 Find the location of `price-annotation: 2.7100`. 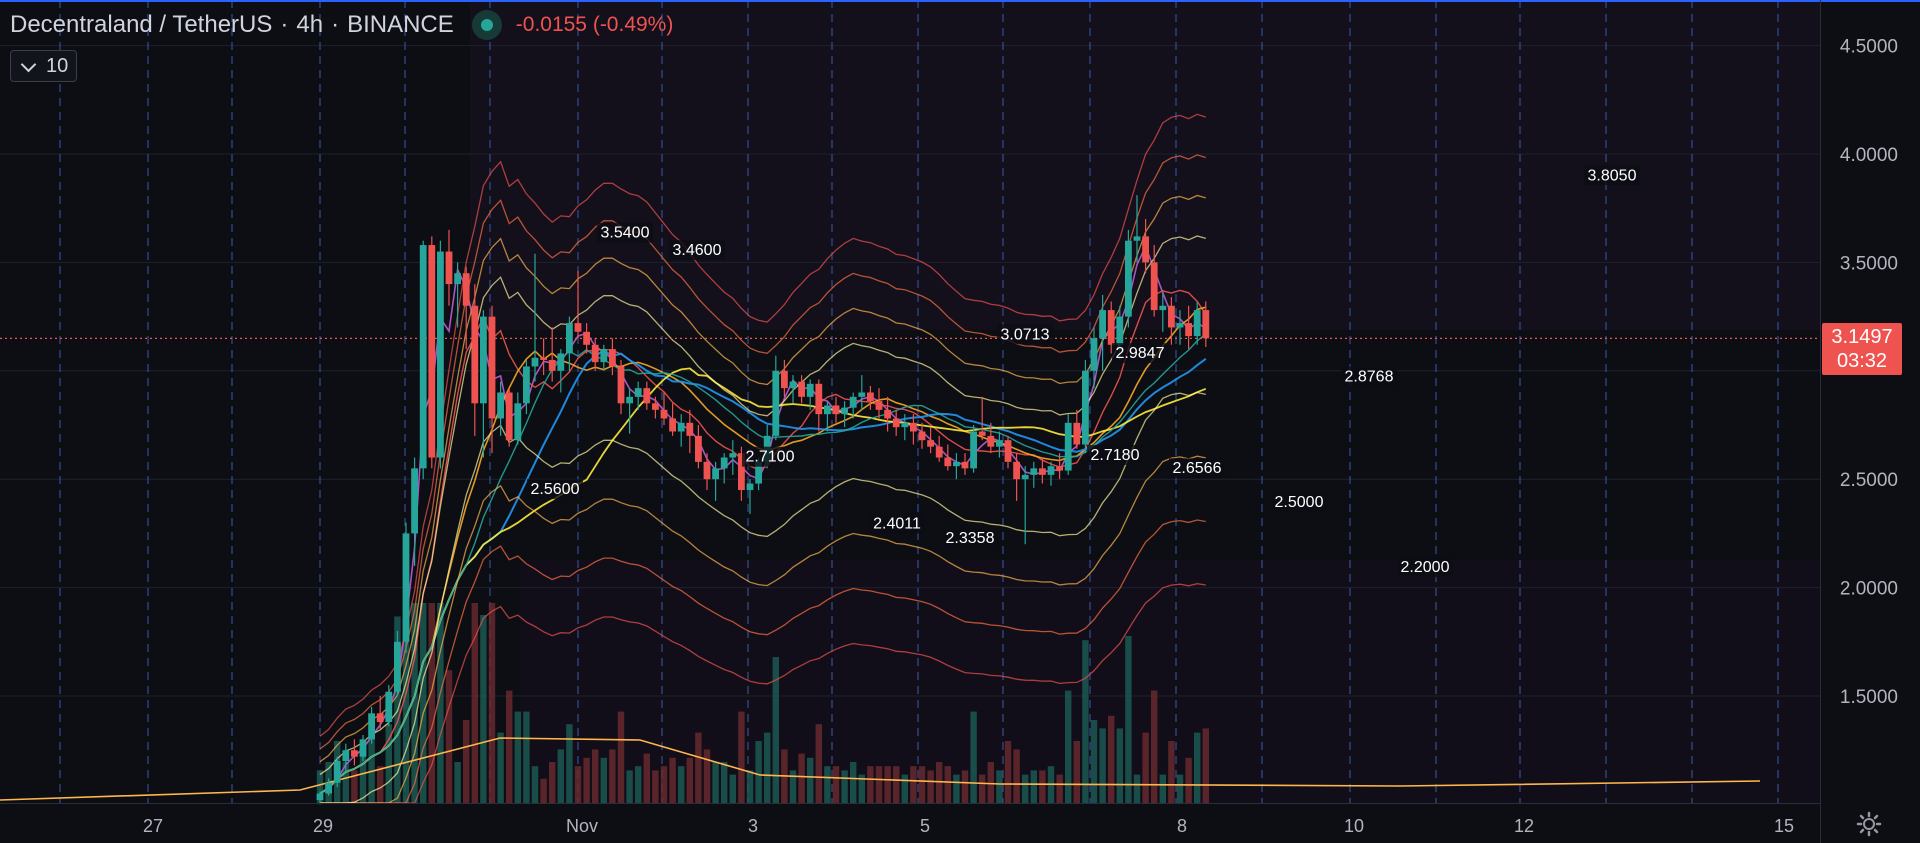

price-annotation: 2.7100 is located at coordinates (770, 456).